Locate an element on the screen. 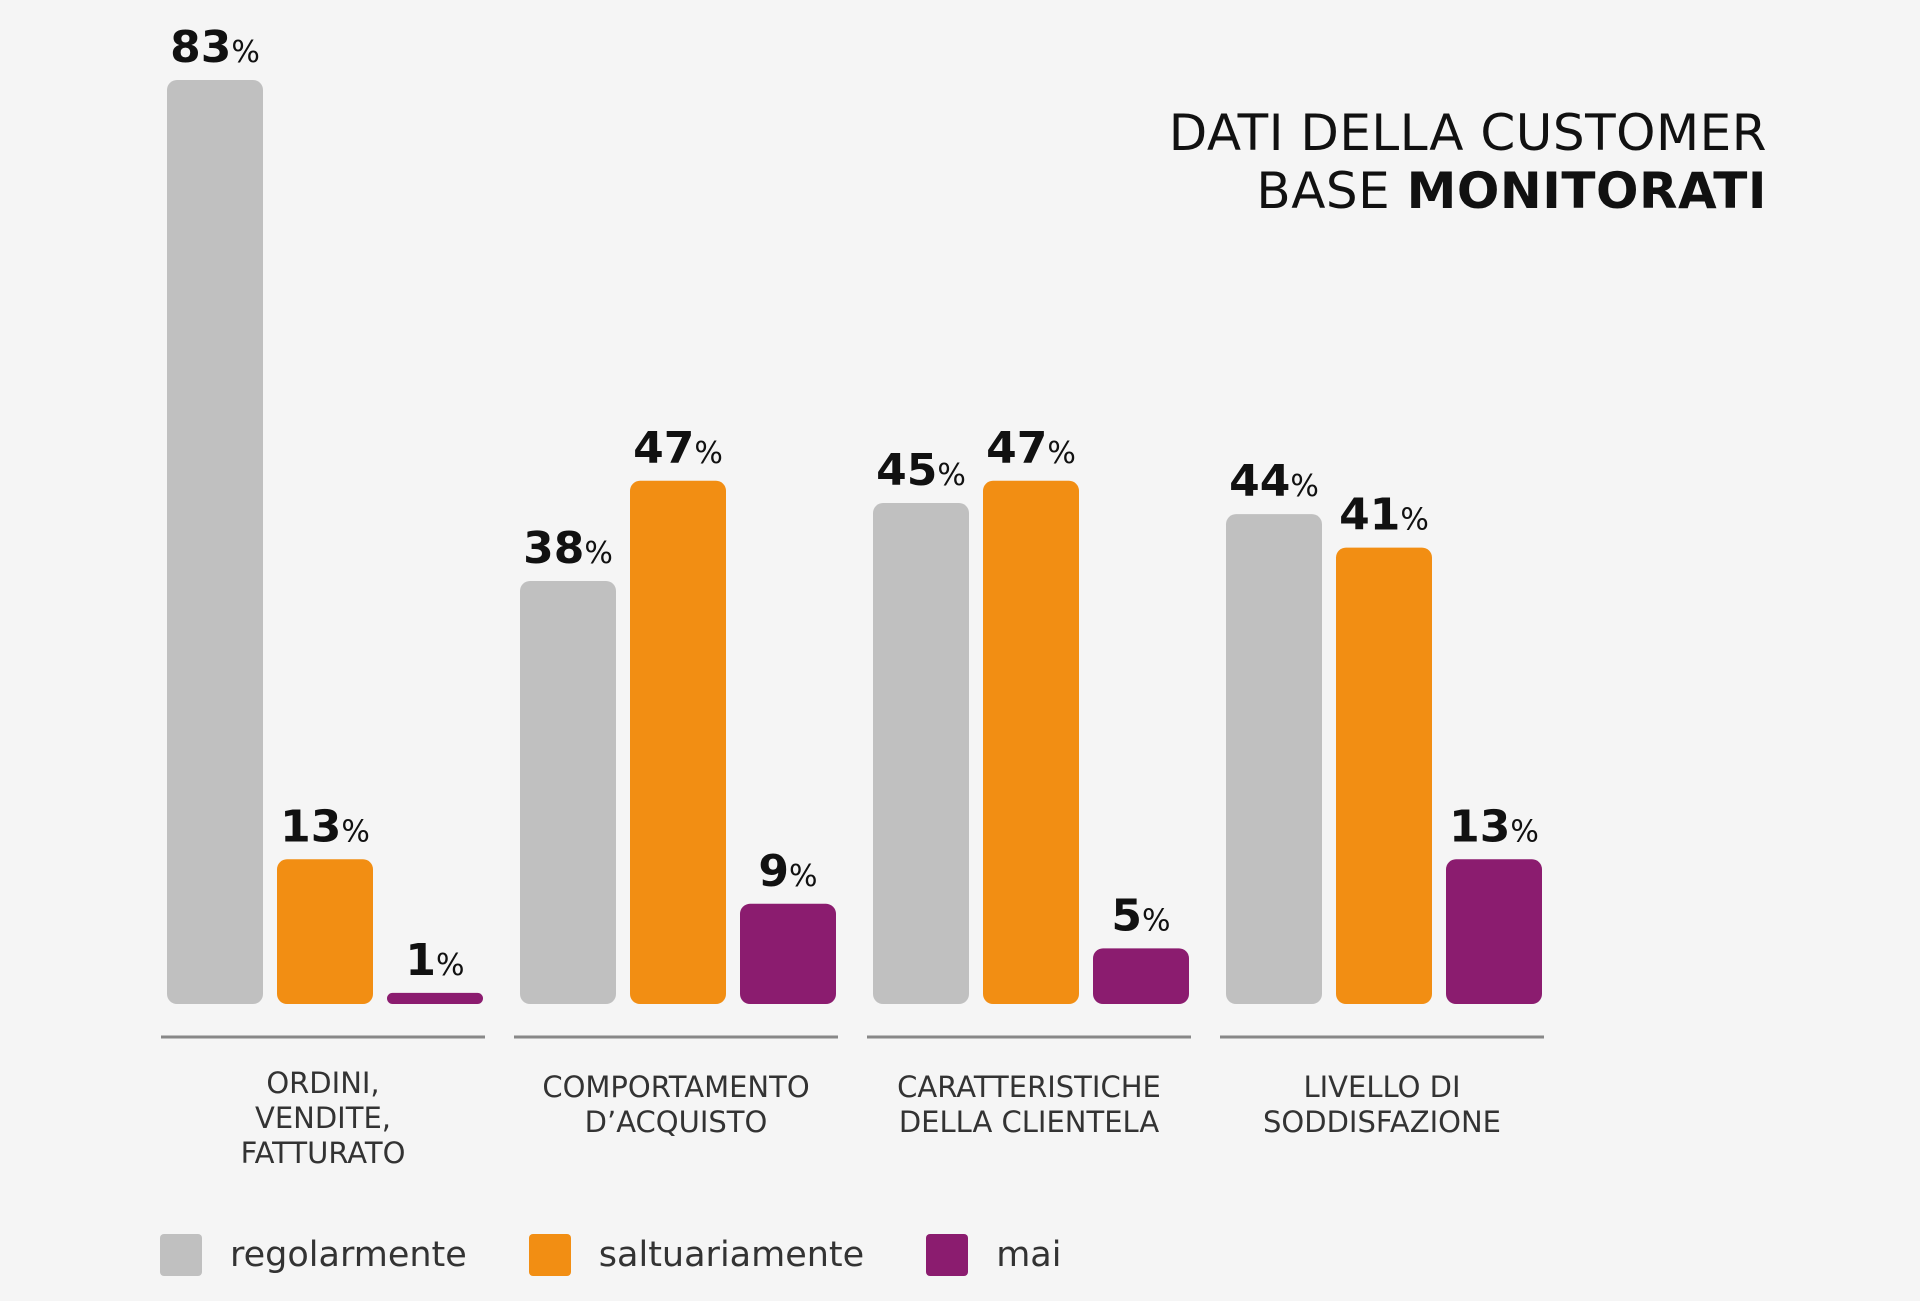 Image resolution: width=1920 pixels, height=1301 pixels. legend-item-regolarmente: regolarmente is located at coordinates (313, 1255).